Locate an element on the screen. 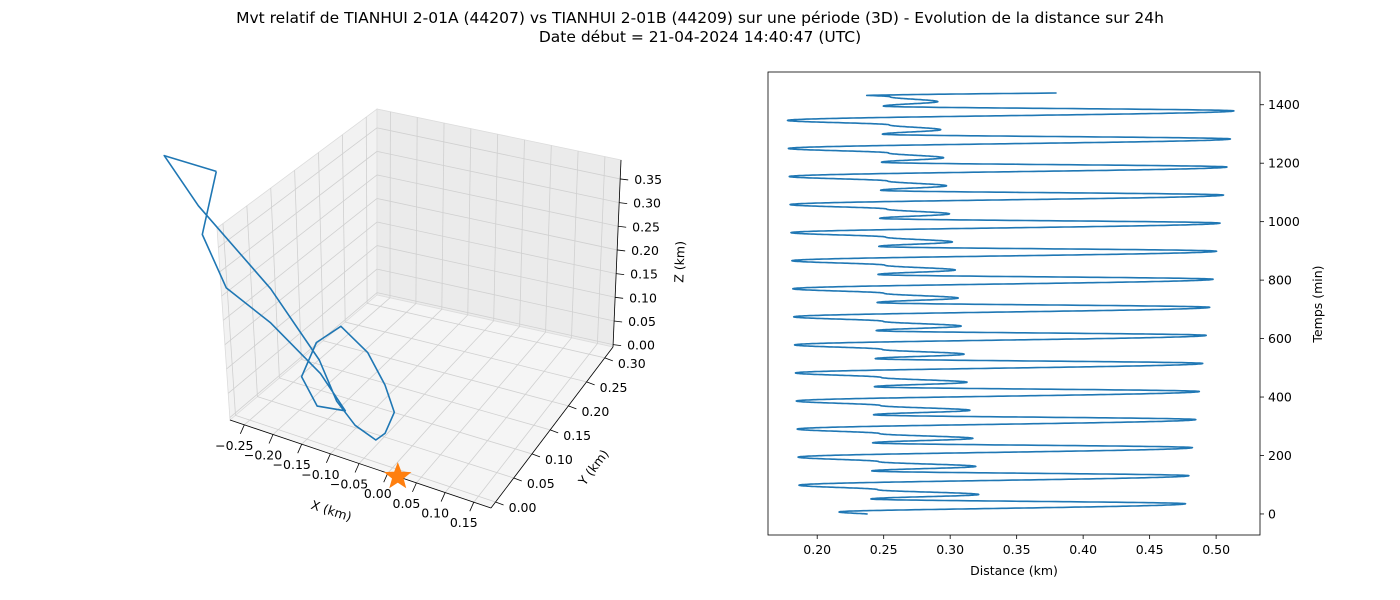  z-tick-label: 0.00 is located at coordinates (641, 345).